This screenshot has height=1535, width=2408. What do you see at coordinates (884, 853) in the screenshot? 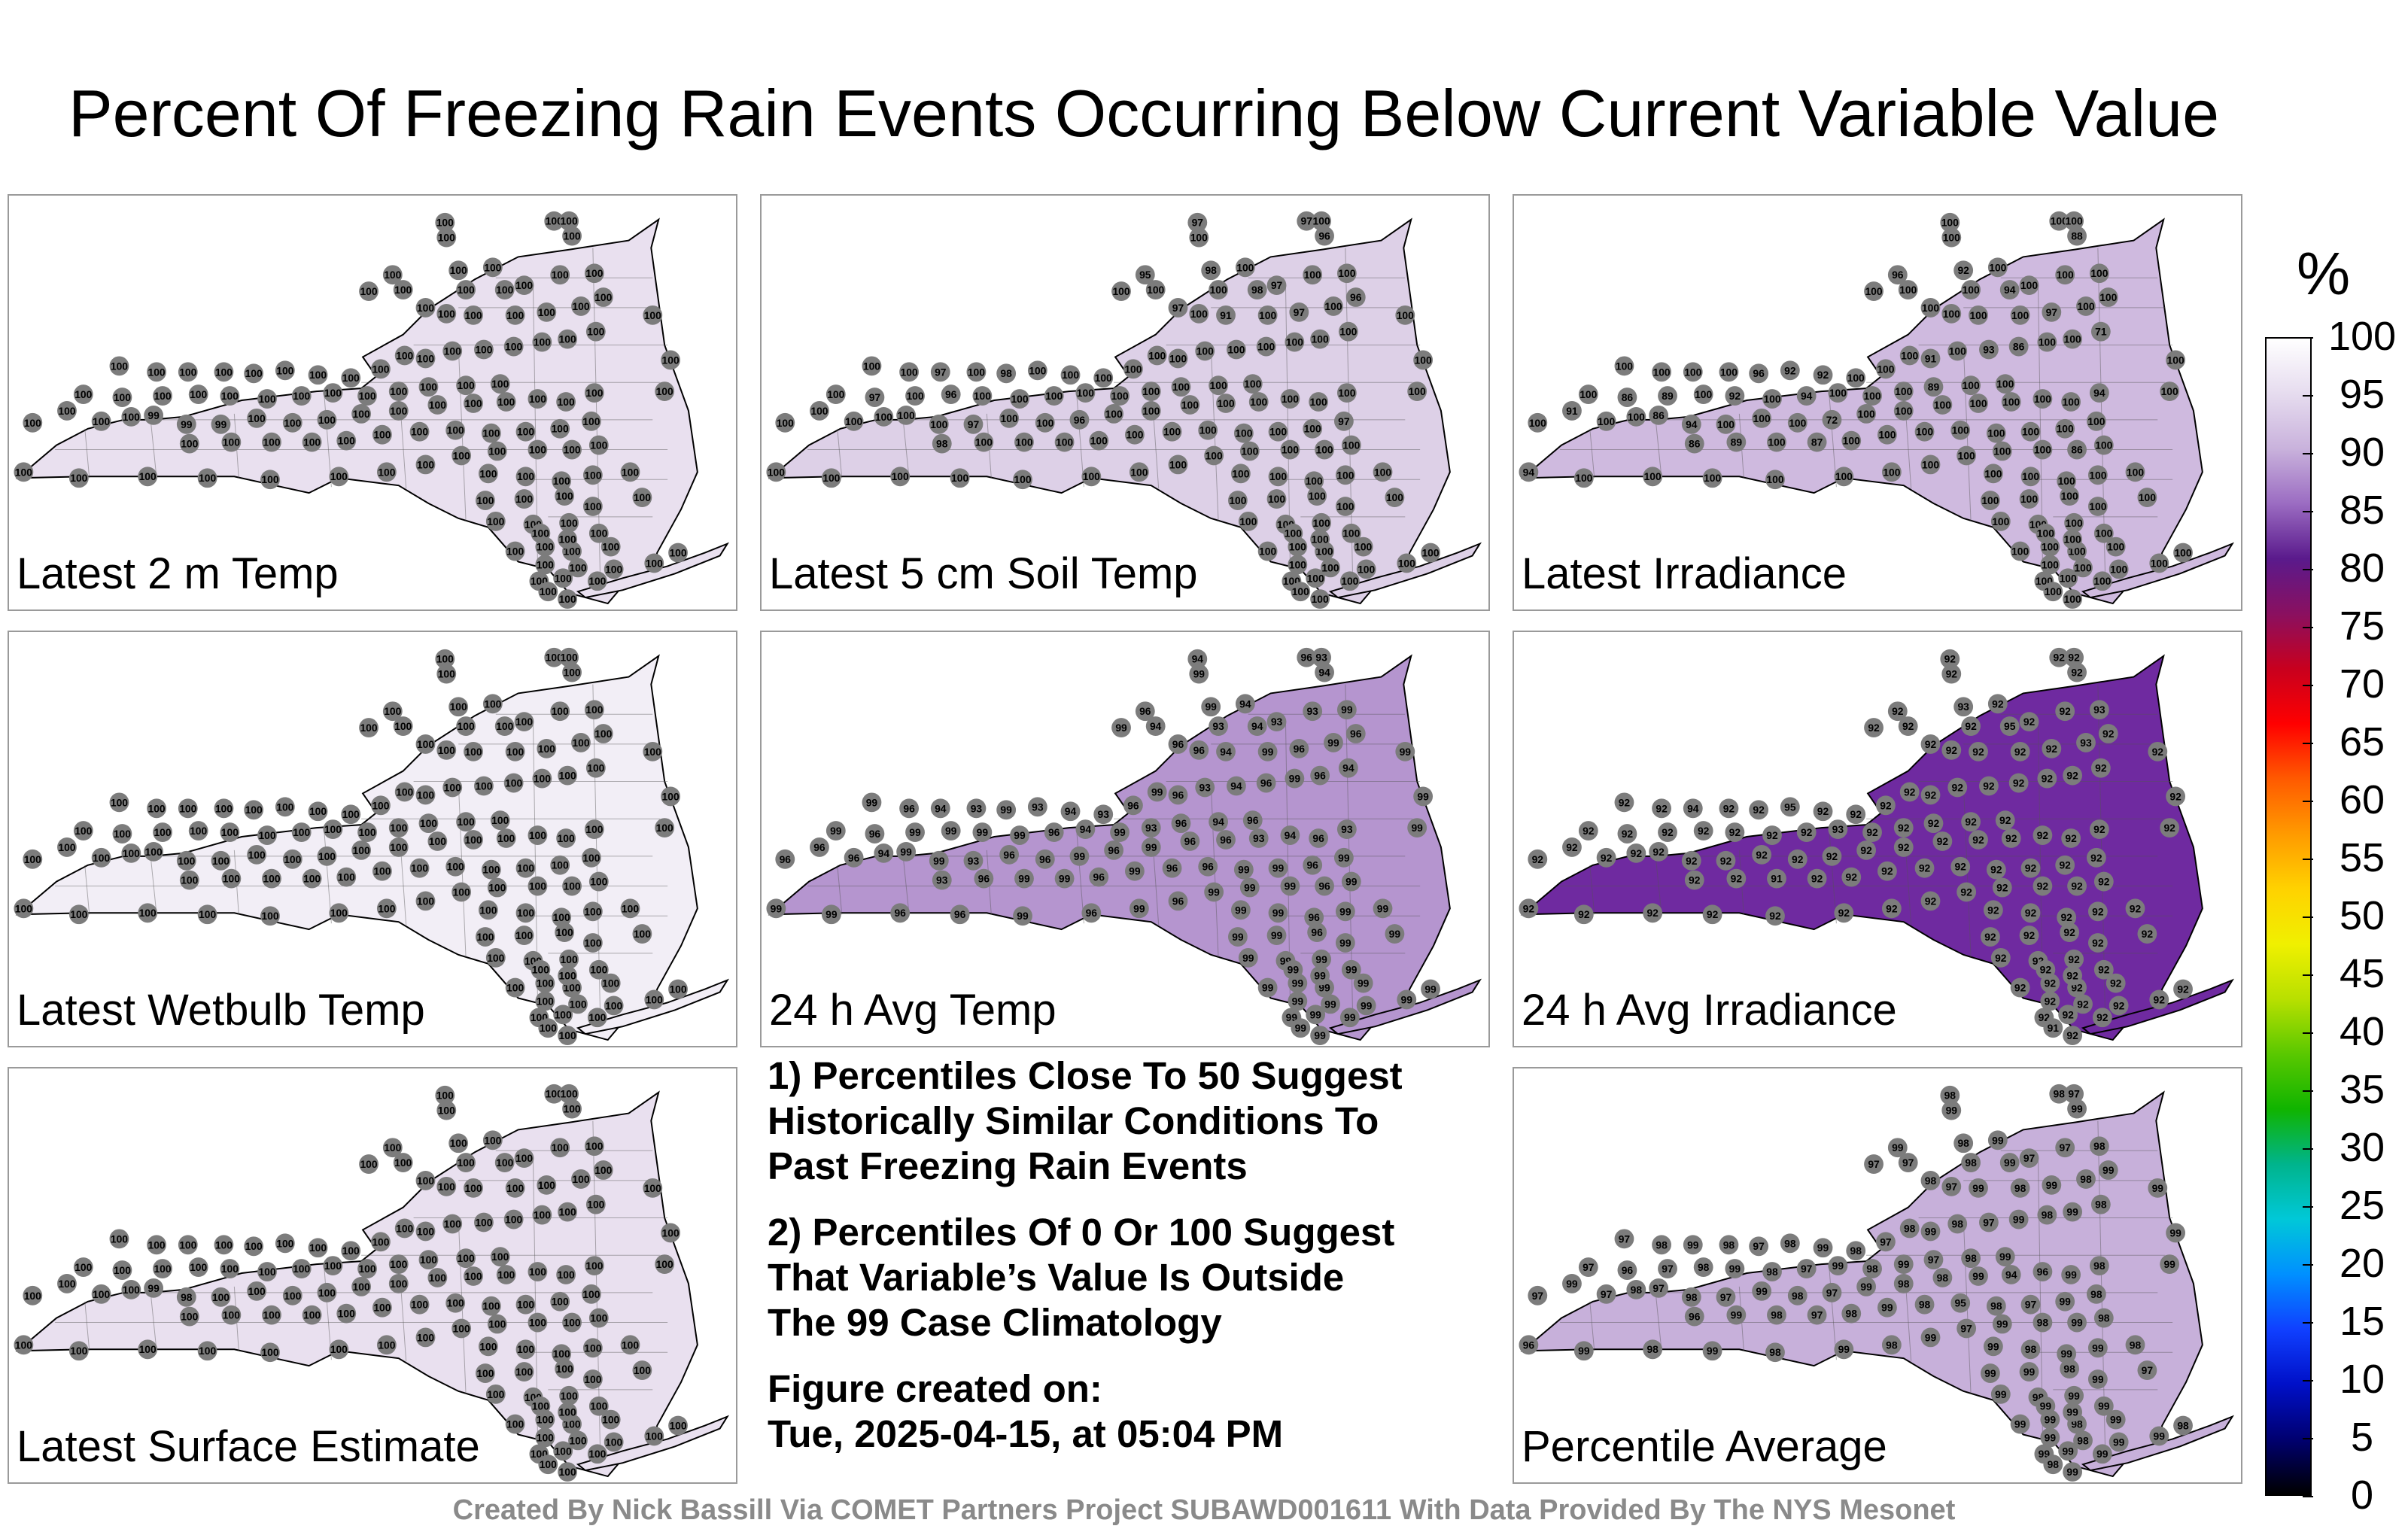
I see `station-value: 94` at bounding box center [884, 853].